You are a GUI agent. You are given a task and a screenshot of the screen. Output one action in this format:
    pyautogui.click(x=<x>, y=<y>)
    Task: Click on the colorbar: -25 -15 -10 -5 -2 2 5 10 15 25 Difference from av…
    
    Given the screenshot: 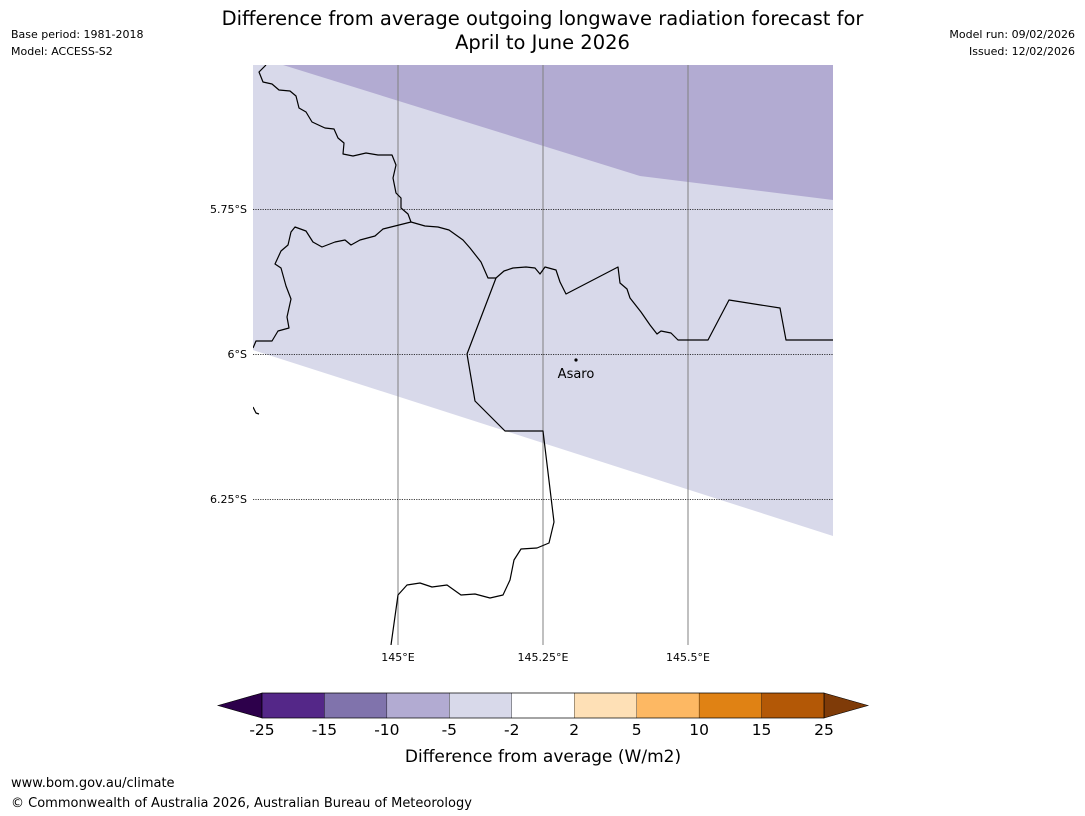 What is the action you would take?
    pyautogui.click(x=543, y=729)
    